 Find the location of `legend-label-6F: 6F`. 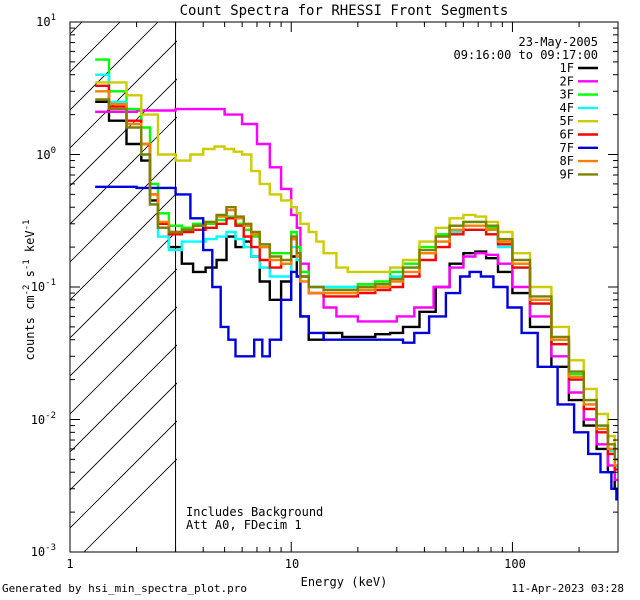

legend-label-6F: 6F is located at coordinates (567, 135).